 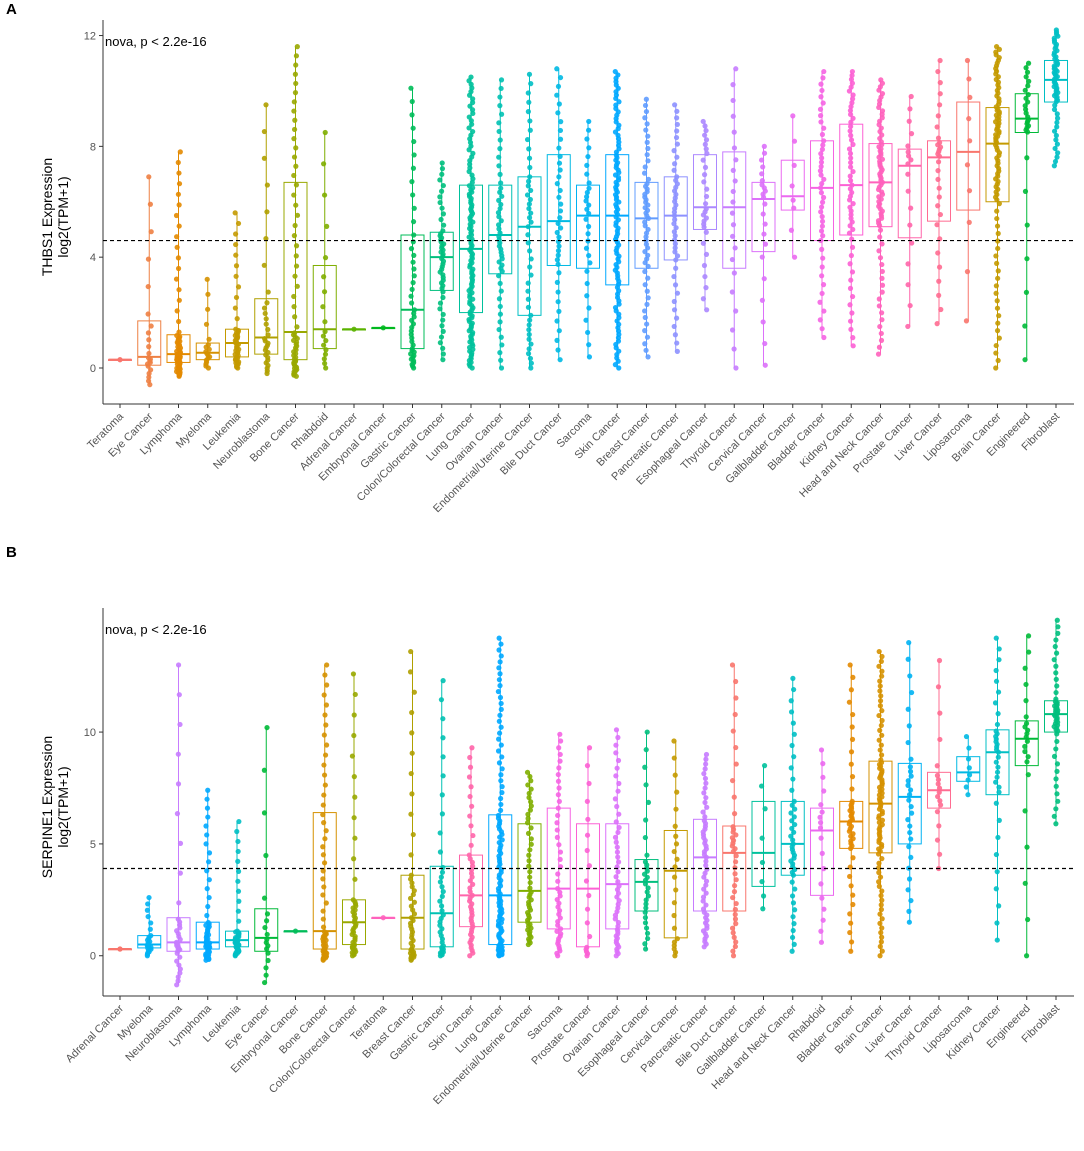 What do you see at coordinates (471, 222) in the screenshot?
I see `panel-a-series-lung-cancer` at bounding box center [471, 222].